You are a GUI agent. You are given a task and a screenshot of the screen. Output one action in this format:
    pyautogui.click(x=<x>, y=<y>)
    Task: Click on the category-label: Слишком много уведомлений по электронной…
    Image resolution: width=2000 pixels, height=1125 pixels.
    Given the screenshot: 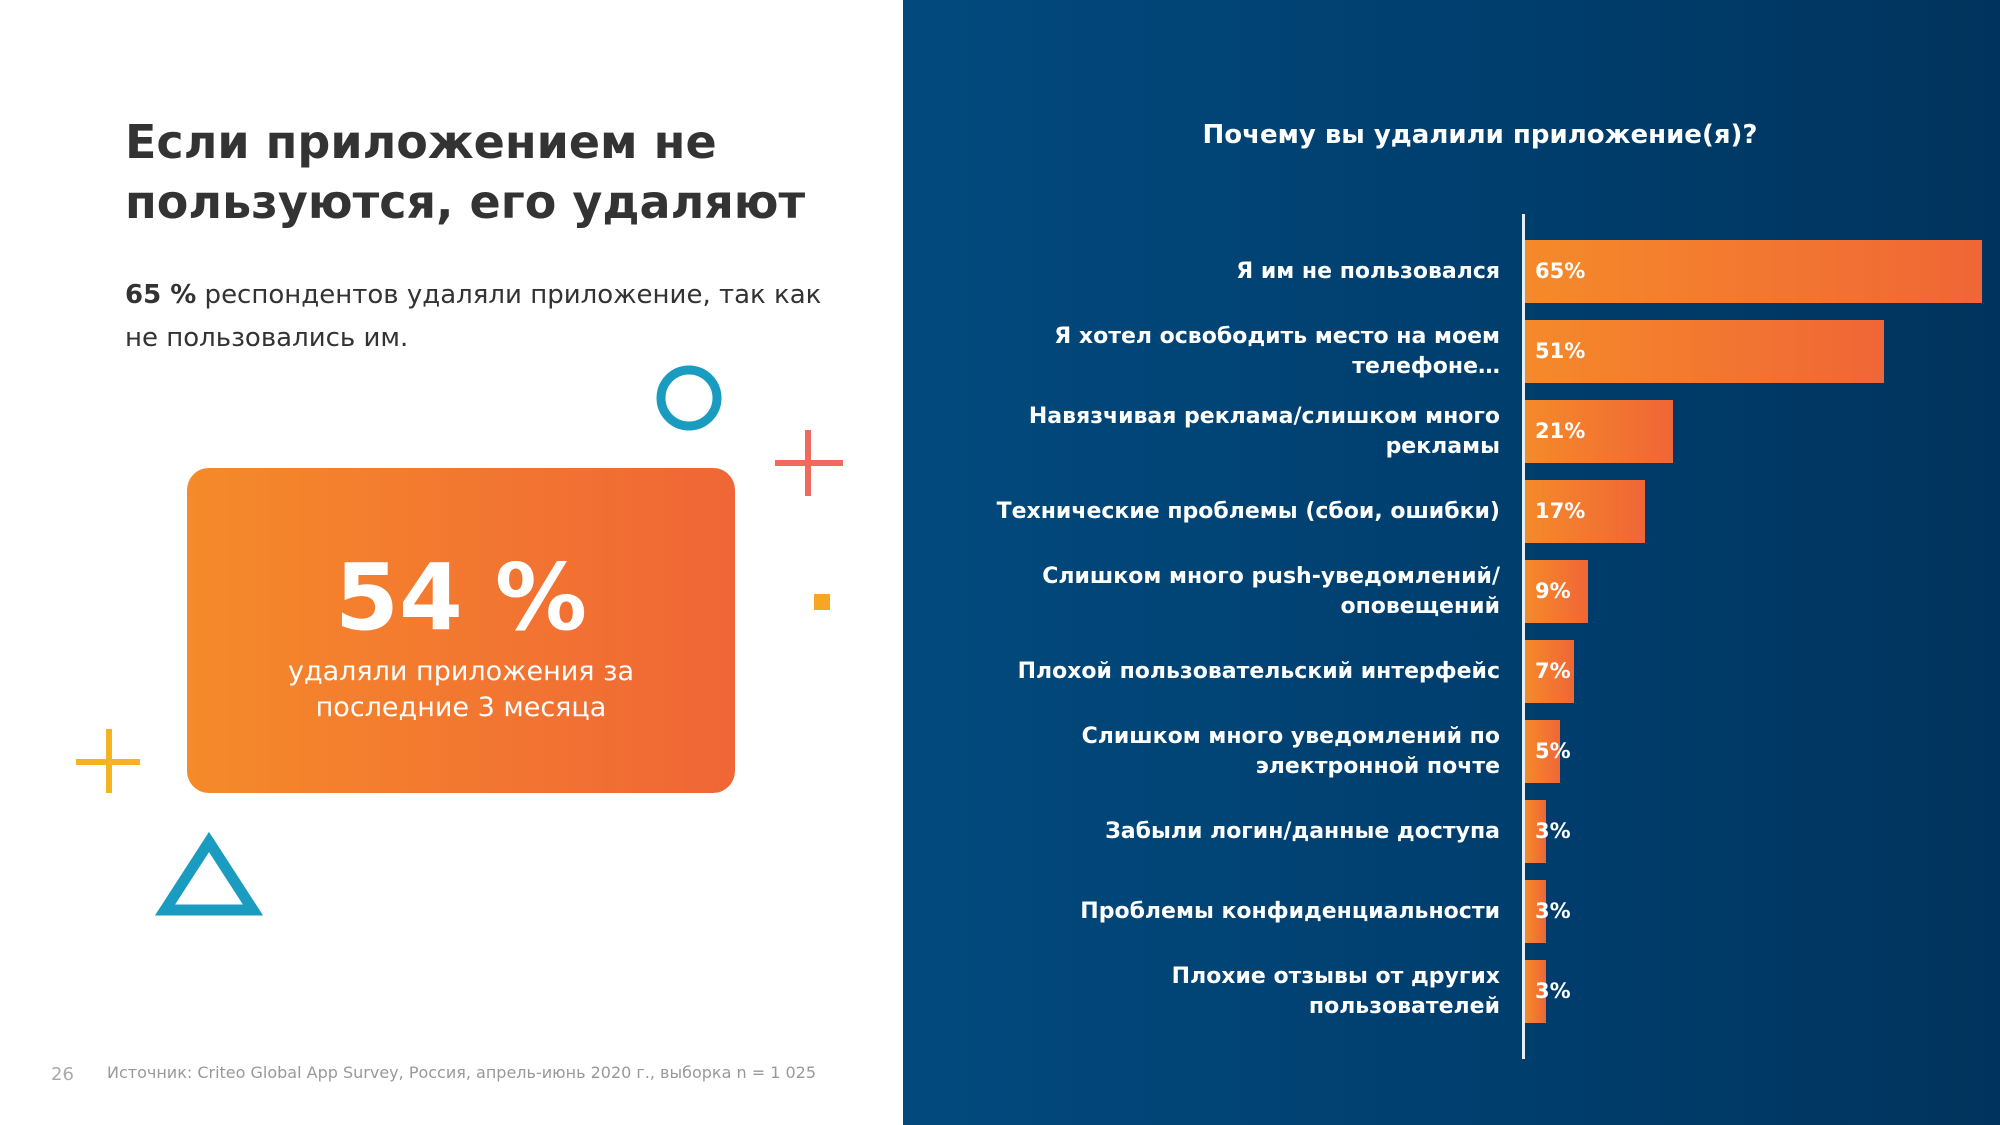 What is the action you would take?
    pyautogui.click(x=1240, y=751)
    